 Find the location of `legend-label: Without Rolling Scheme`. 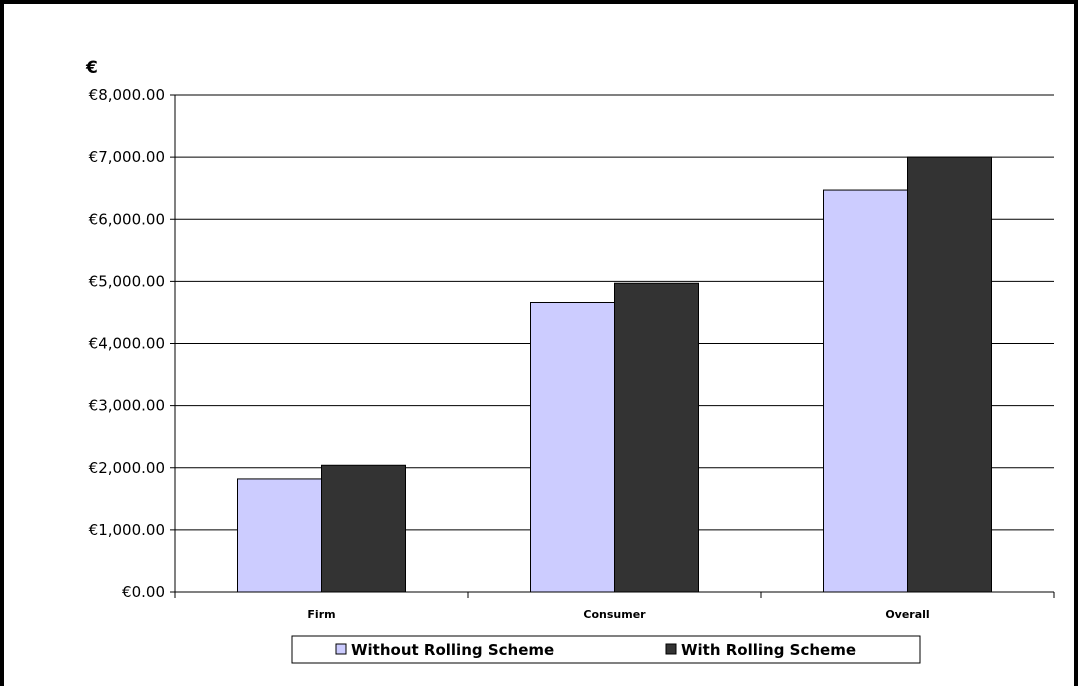

legend-label: Without Rolling Scheme is located at coordinates (452, 650).